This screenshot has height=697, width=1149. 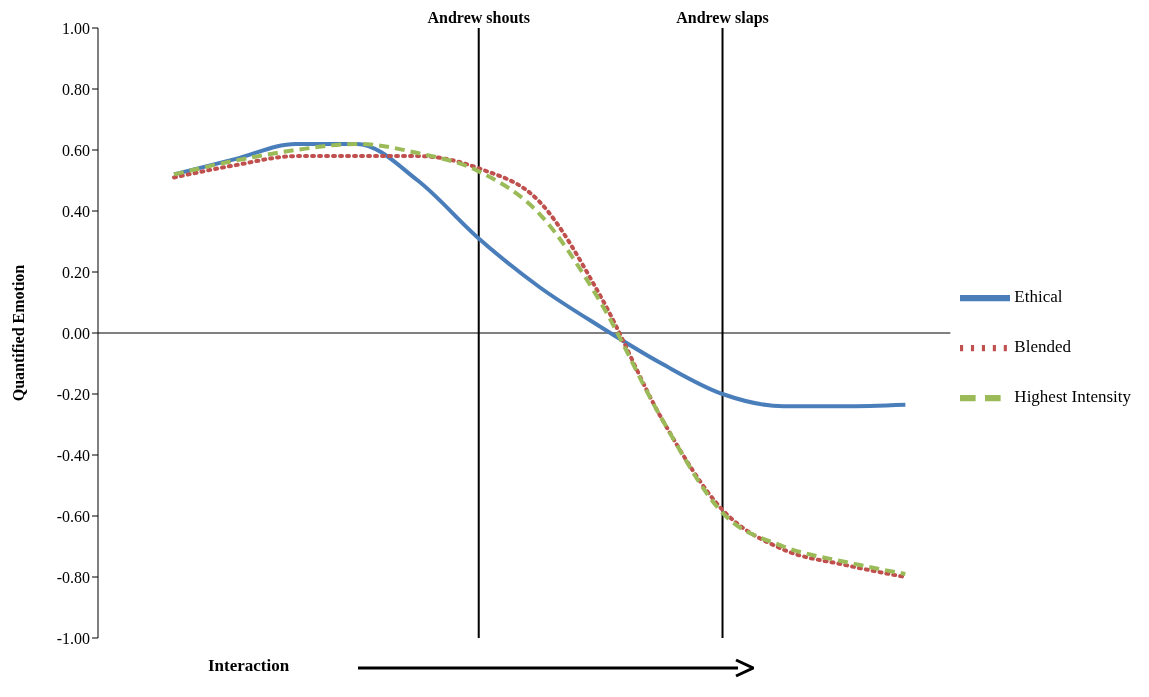 I want to click on y-tick-label: -0.80, so click(x=73, y=577).